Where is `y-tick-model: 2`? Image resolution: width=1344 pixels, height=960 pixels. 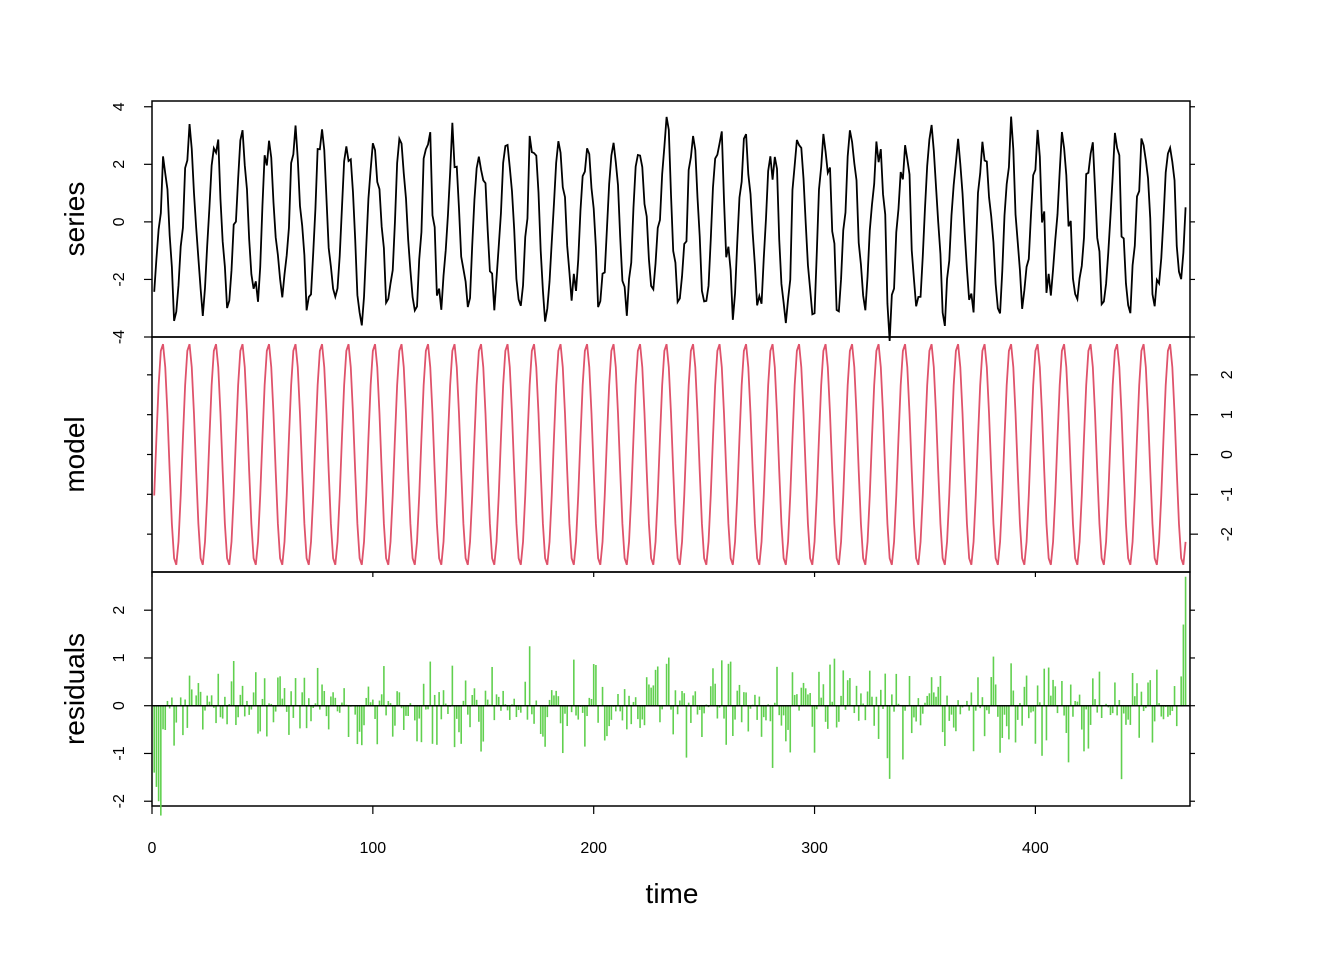
y-tick-model: 2 is located at coordinates (691, 374).